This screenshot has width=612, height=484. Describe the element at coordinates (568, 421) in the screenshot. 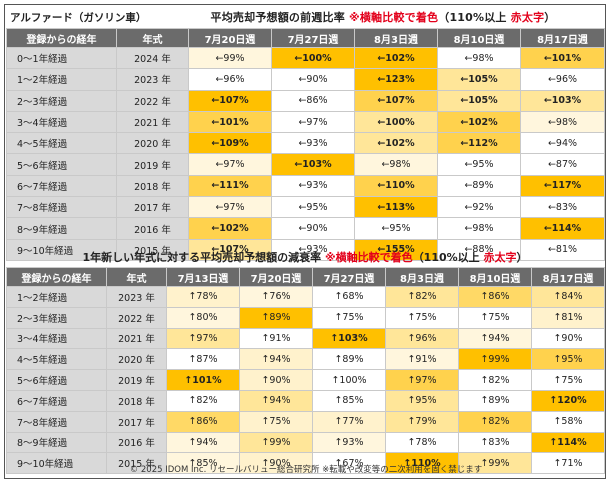

I see `value-cell: ↑58%` at that location.